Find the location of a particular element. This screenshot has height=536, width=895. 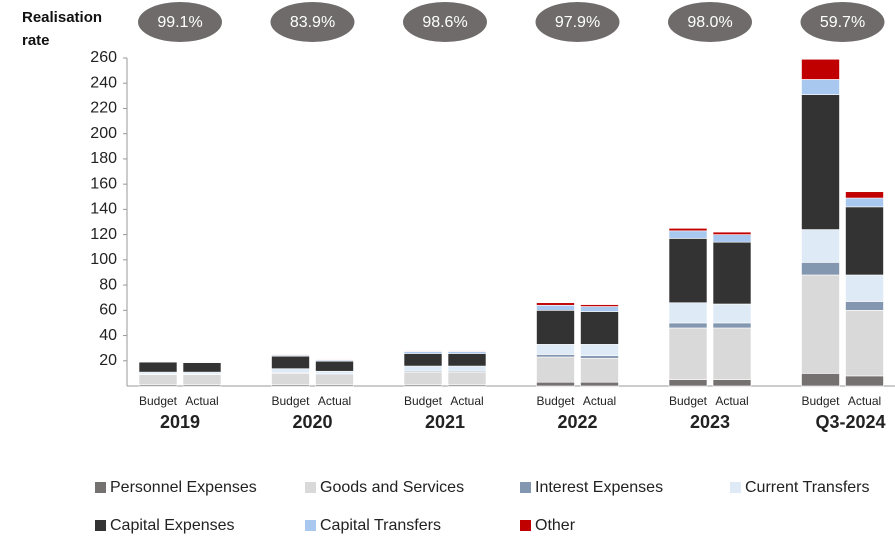

rate-label: 97.9% is located at coordinates (577, 22).